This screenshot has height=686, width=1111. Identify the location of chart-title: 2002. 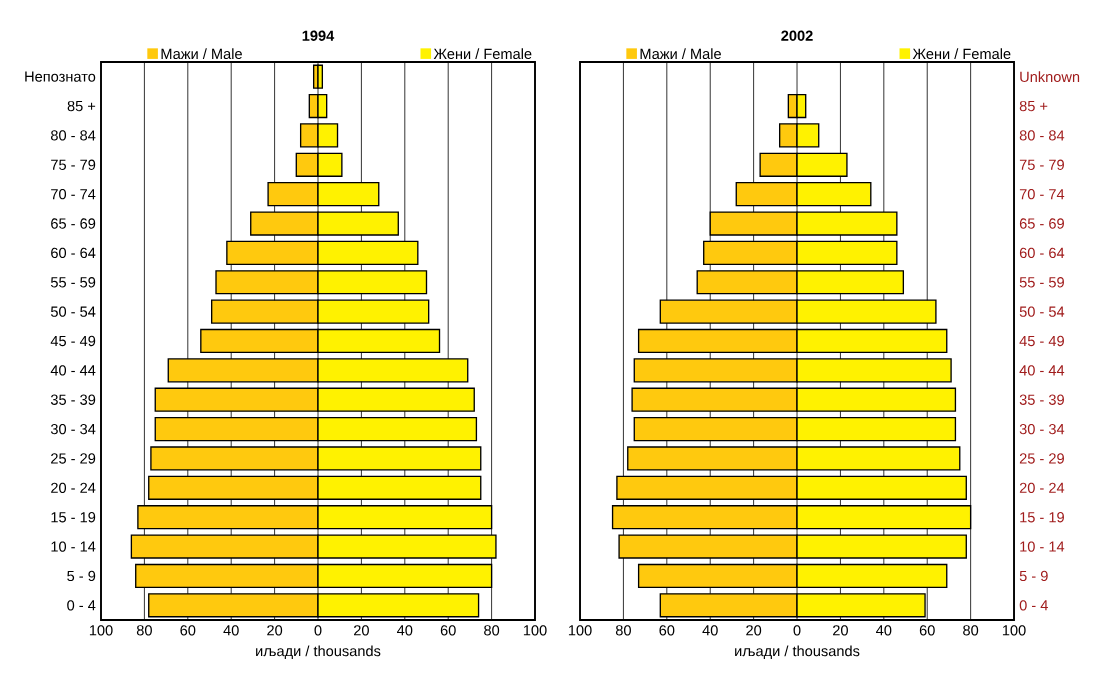
(797, 35).